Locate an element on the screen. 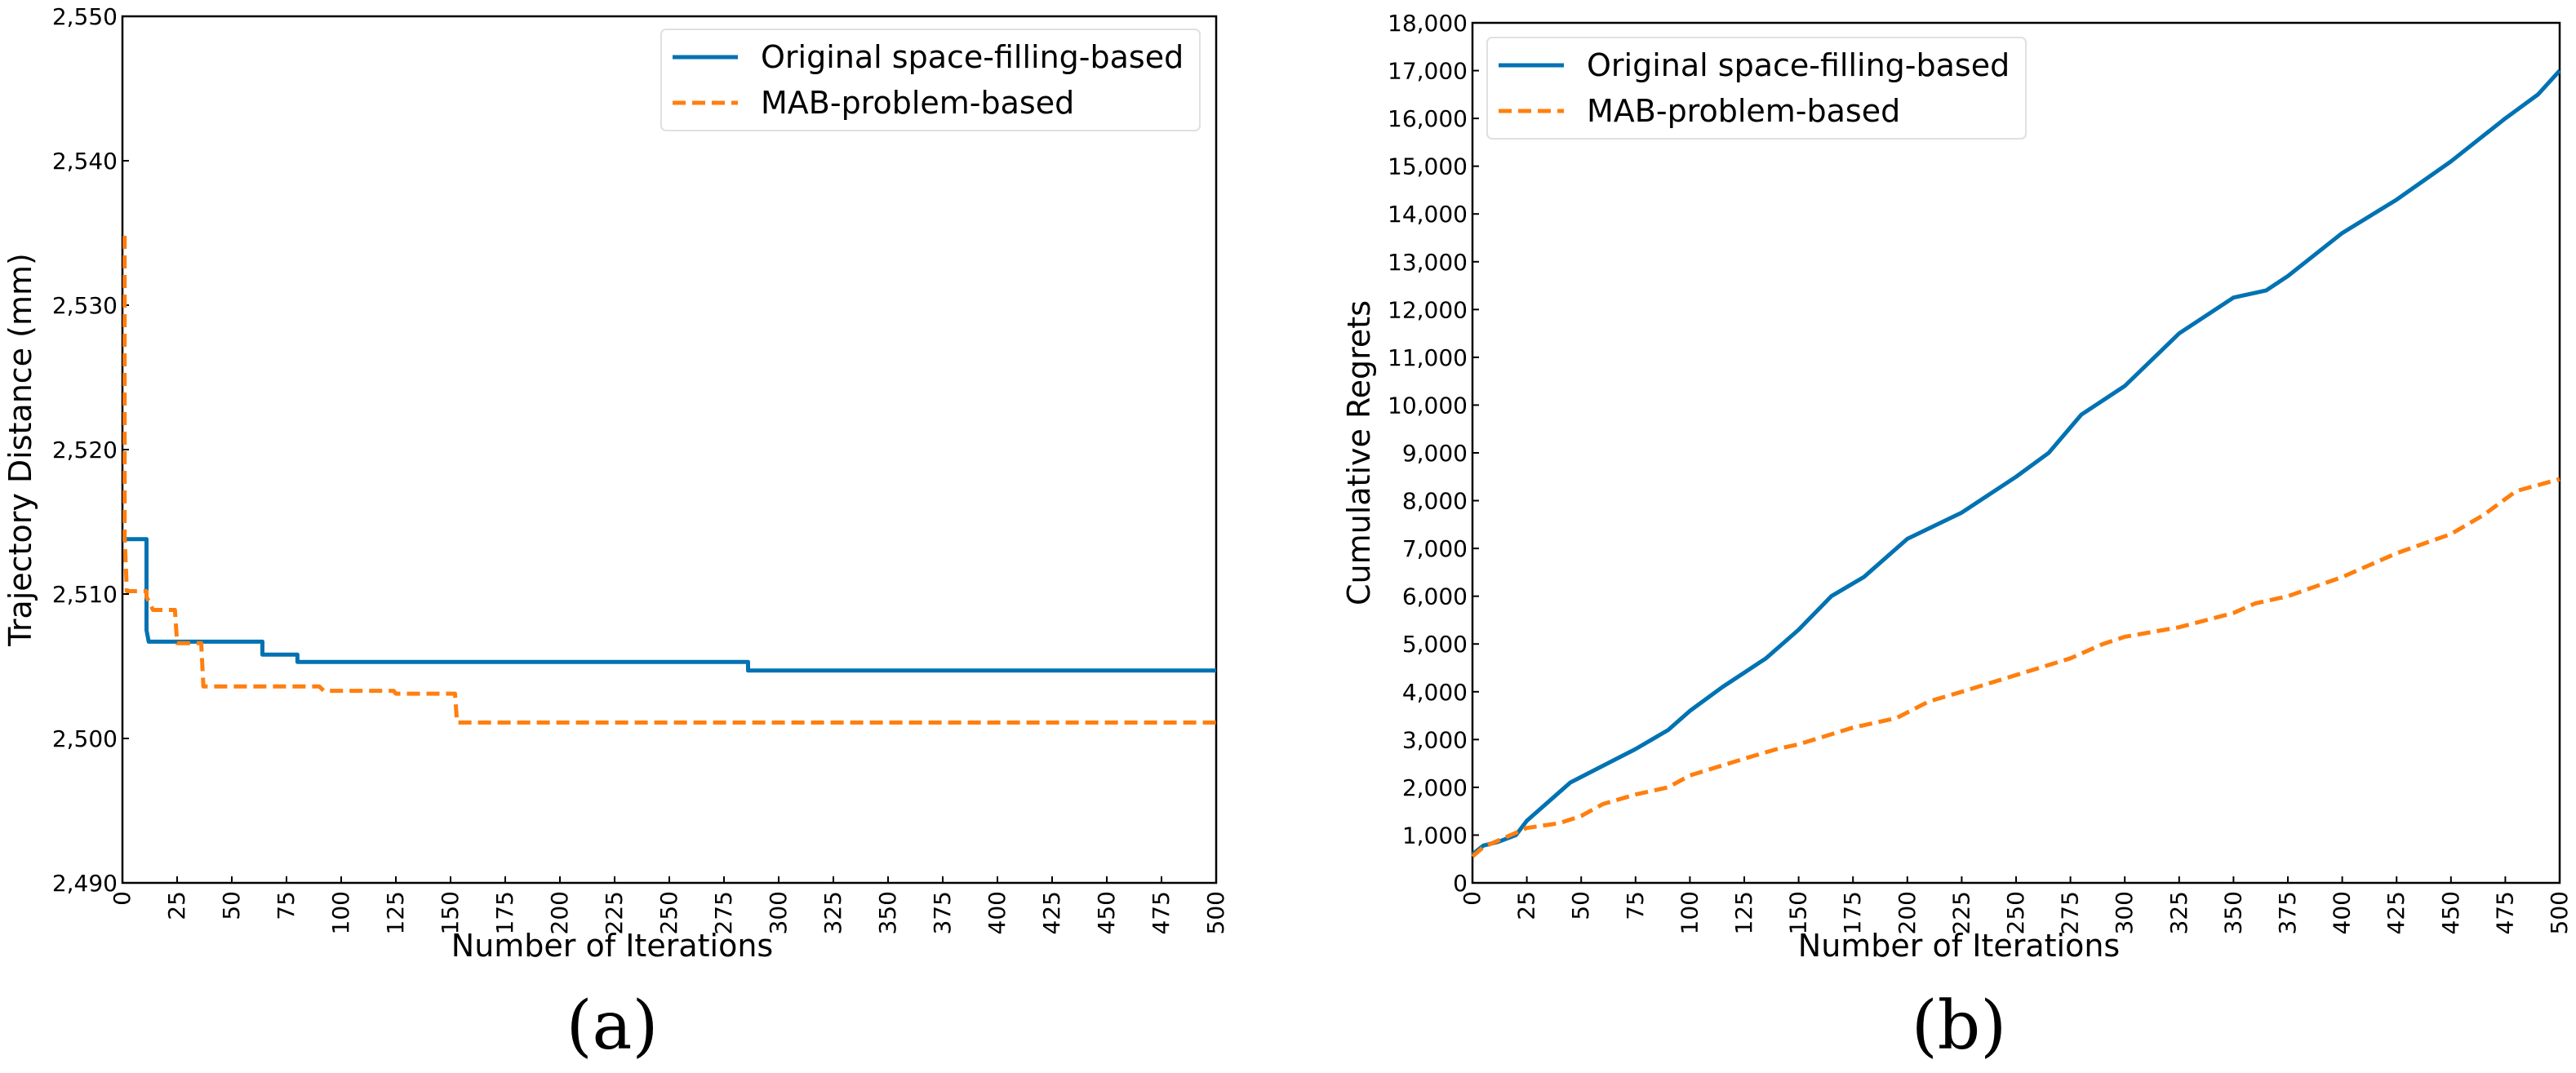 The height and width of the screenshot is (1073, 2576). x-tick-label-a-400: 400 is located at coordinates (997, 912).